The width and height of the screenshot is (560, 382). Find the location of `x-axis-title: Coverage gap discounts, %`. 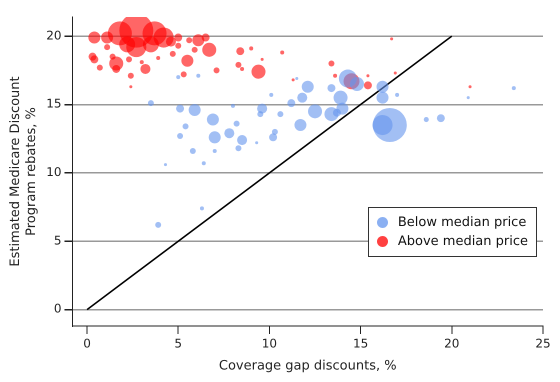

x-axis-title: Coverage gap discounts, % is located at coordinates (307, 366).